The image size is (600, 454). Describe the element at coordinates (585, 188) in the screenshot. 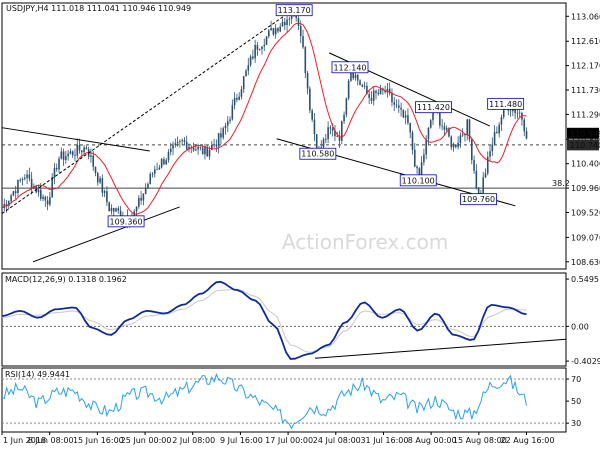

I see `y-tick-label-7: 109.960` at that location.